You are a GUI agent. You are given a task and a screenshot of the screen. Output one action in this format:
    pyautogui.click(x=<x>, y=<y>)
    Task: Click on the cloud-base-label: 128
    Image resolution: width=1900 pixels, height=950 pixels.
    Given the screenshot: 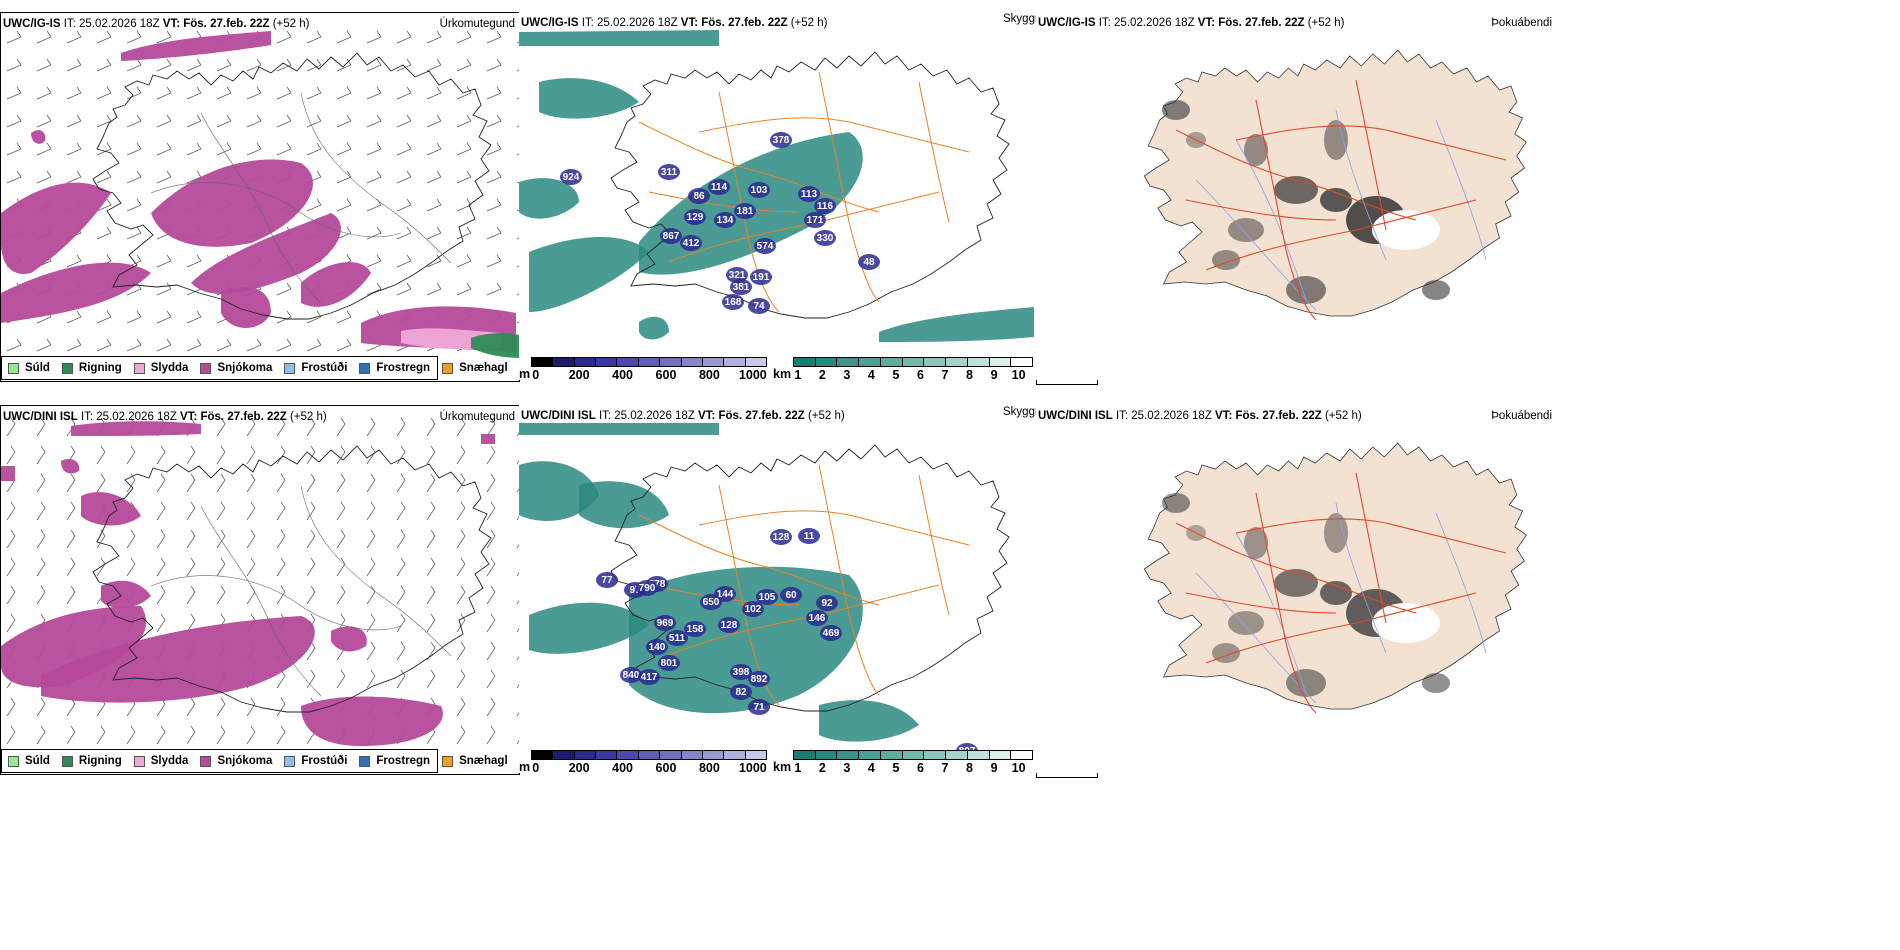 What is the action you would take?
    pyautogui.click(x=729, y=625)
    